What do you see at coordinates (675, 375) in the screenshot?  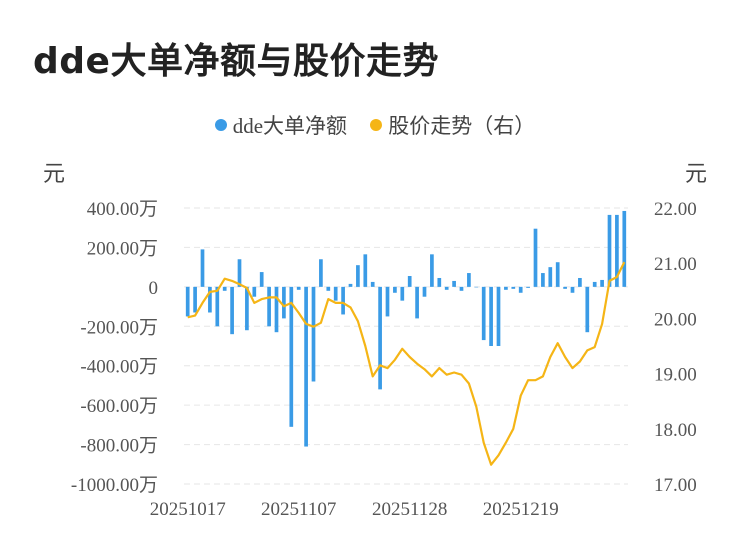 I see `y-right-tick-label: 19.00` at bounding box center [675, 375].